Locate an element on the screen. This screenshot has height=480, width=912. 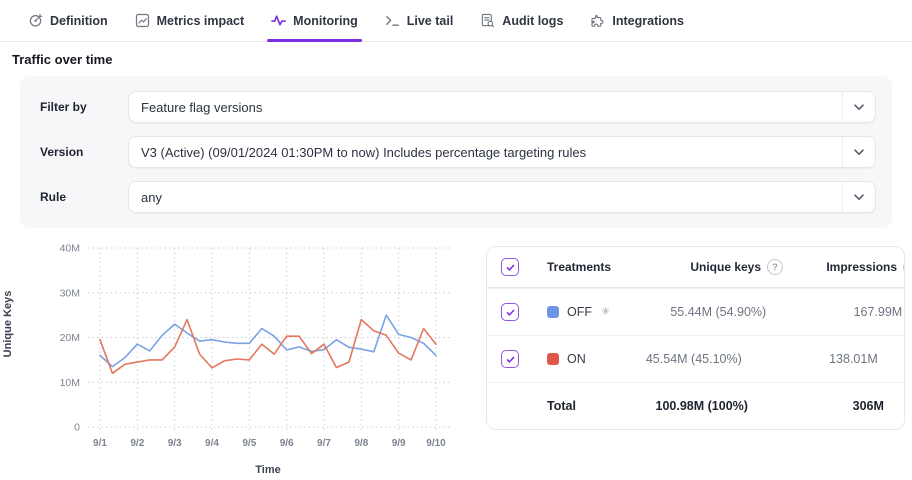
tab-monitoring: Monitoring is located at coordinates (314, 21).